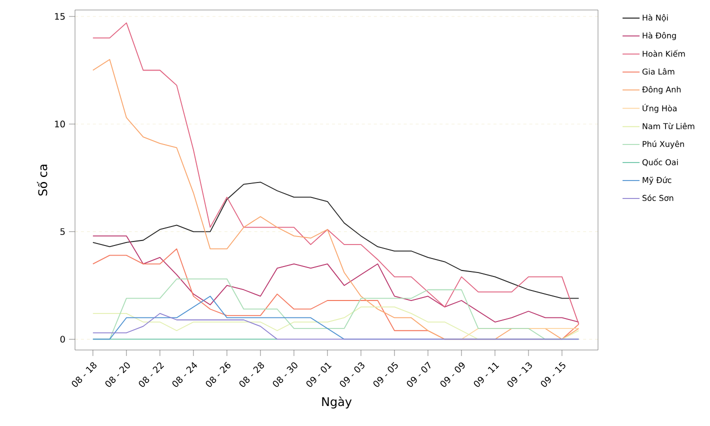  Describe the element at coordinates (117, 374) in the screenshot. I see `x-tick-label: 08 - 20` at that location.